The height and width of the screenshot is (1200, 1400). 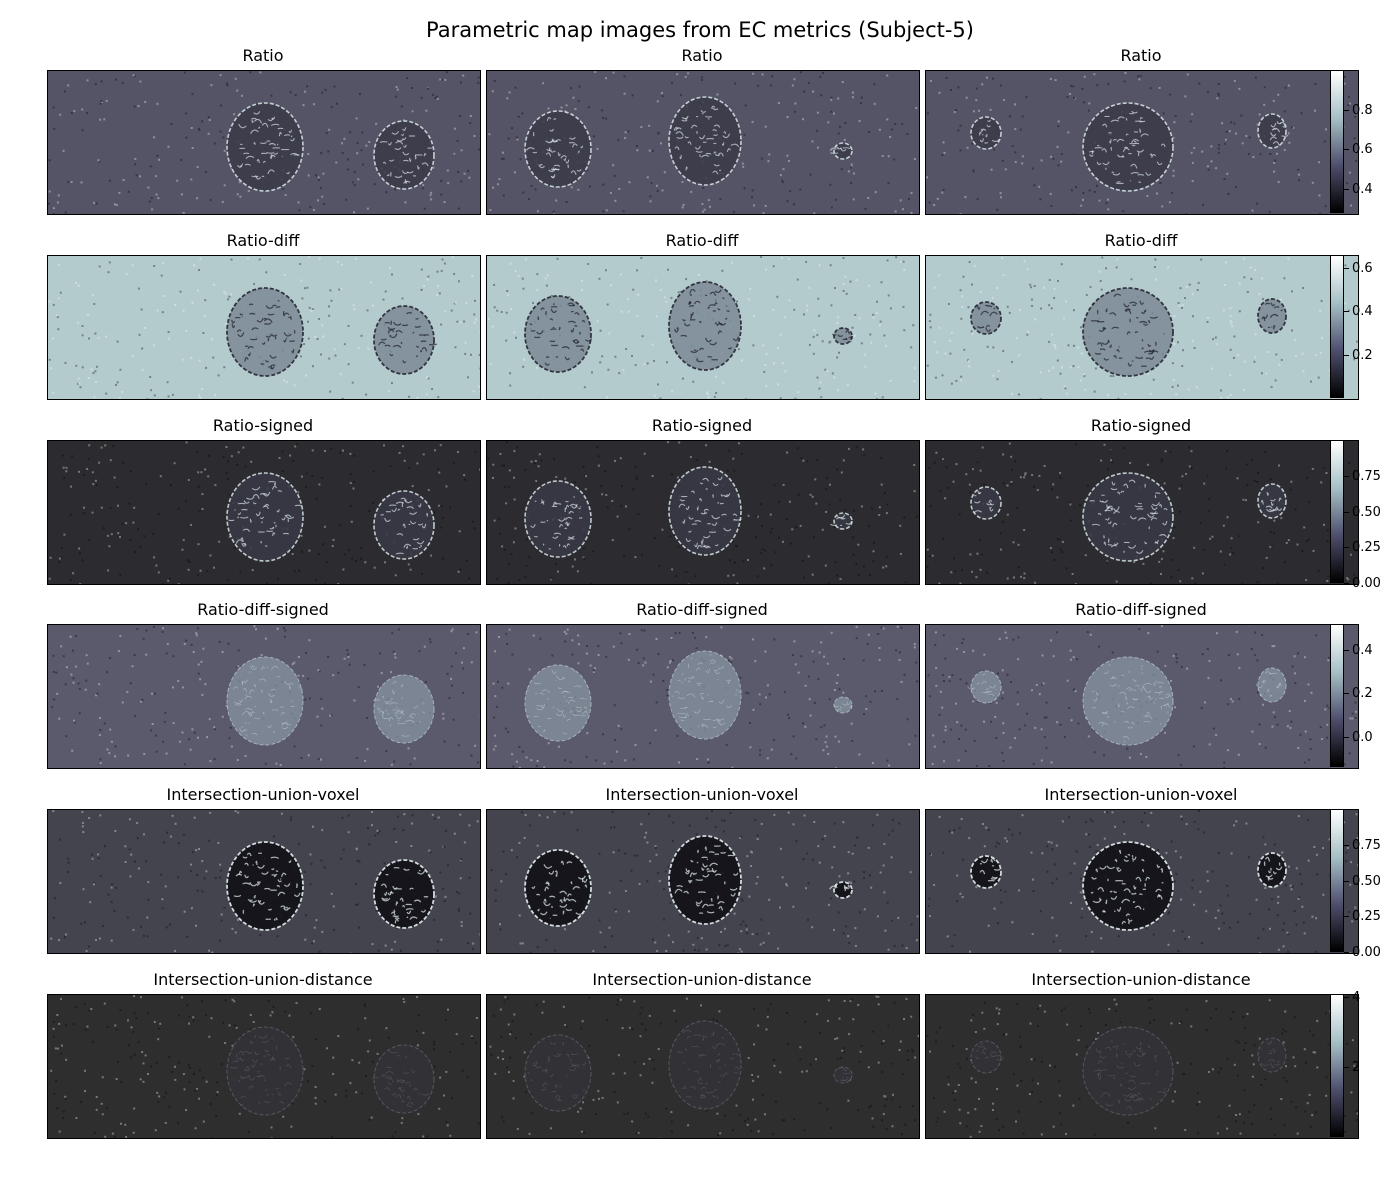 What do you see at coordinates (1356, 998) in the screenshot?
I see `colorbar-tick-label: 4` at bounding box center [1356, 998].